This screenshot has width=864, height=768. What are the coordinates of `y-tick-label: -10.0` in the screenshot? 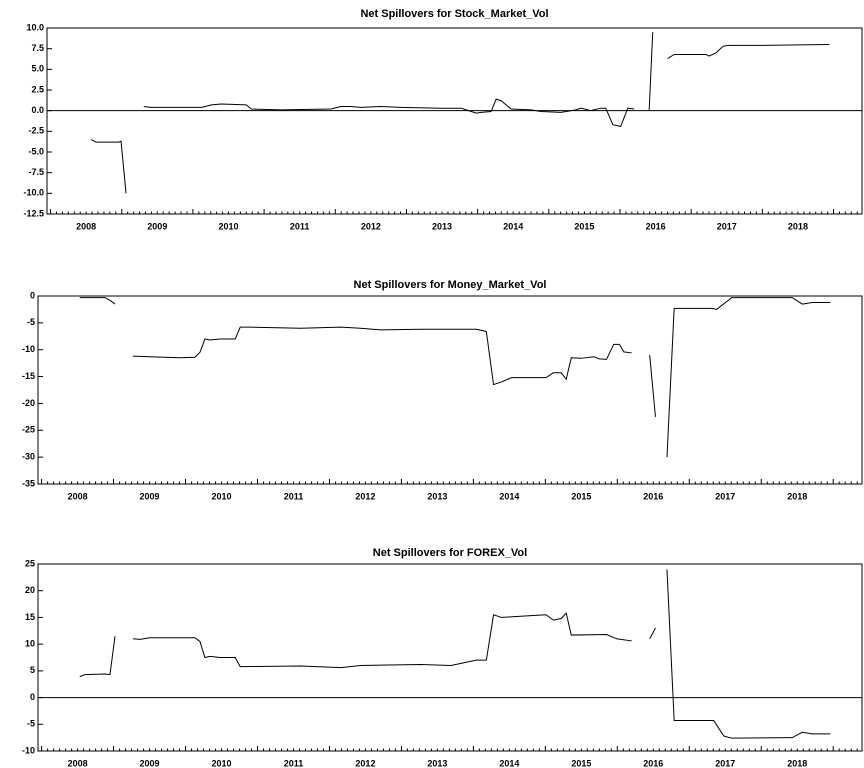 It's located at (33, 193).